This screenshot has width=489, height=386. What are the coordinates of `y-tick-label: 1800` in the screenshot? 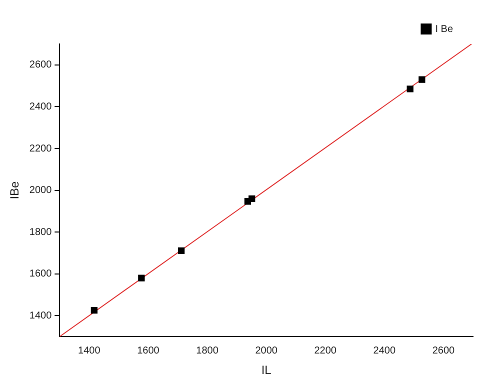 It's located at (40, 232).